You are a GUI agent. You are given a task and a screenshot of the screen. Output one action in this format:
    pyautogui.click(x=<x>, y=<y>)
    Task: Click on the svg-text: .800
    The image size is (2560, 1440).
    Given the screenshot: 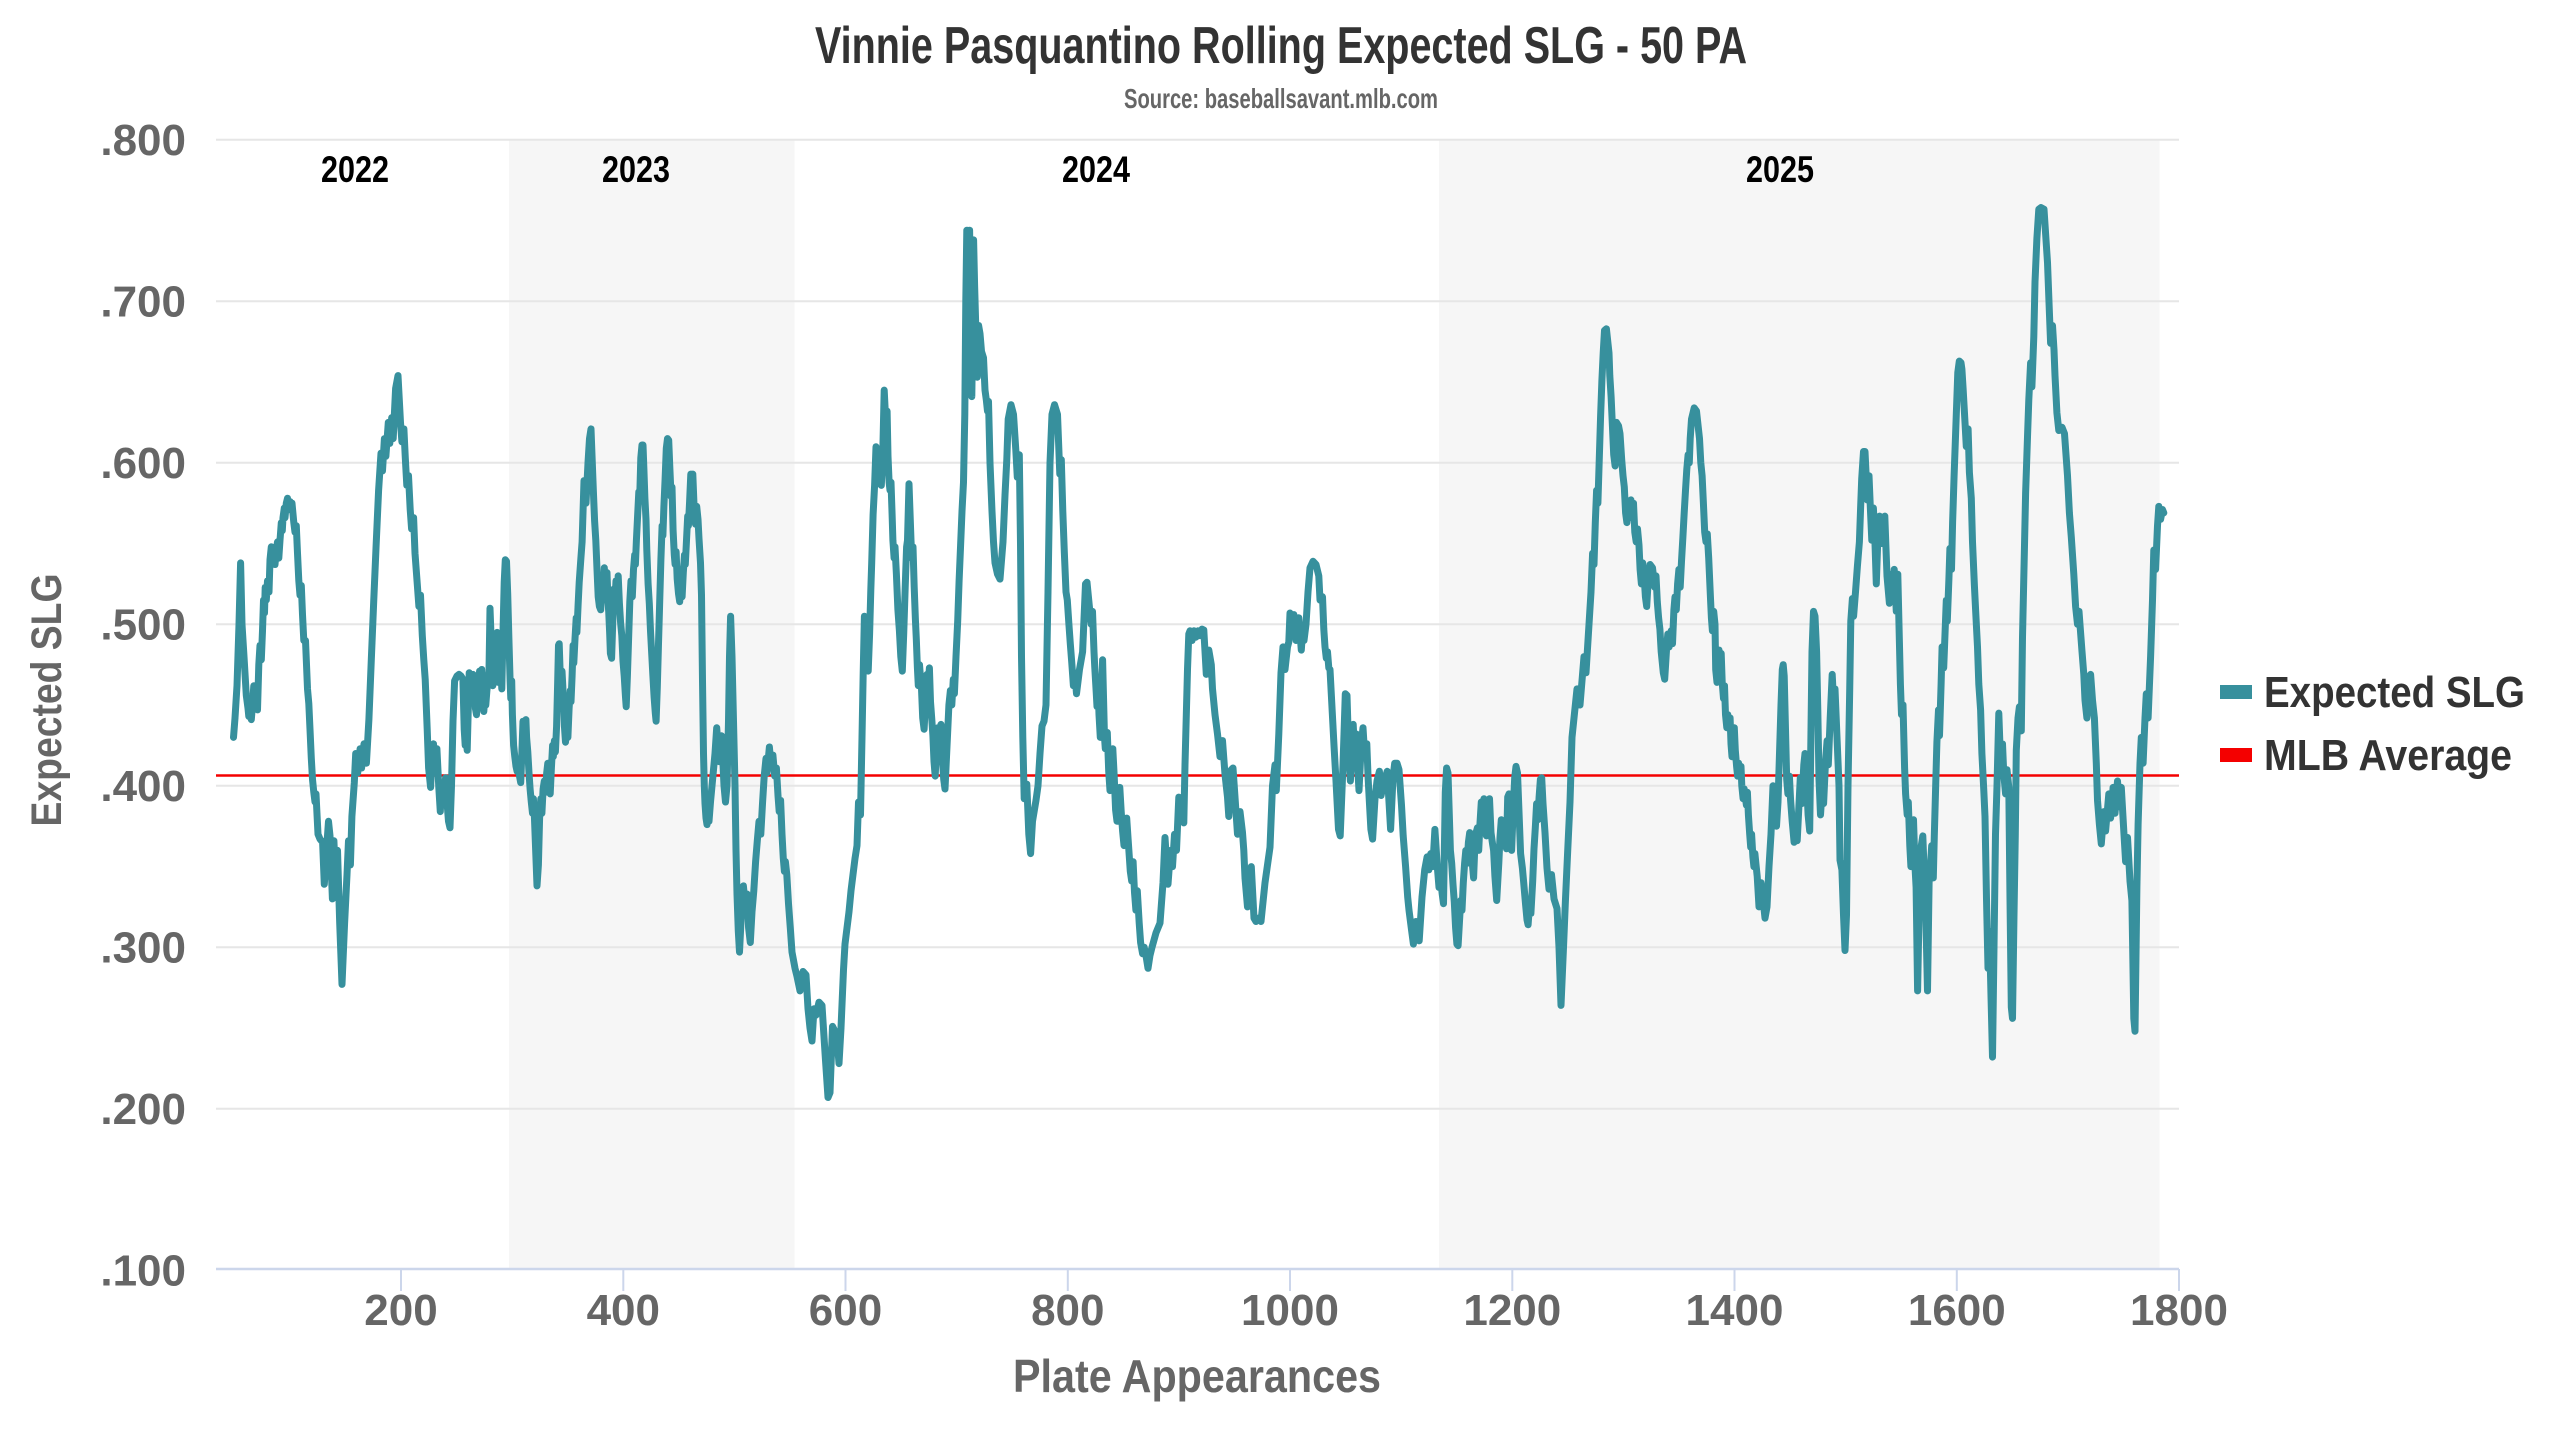 What is the action you would take?
    pyautogui.click(x=143, y=140)
    